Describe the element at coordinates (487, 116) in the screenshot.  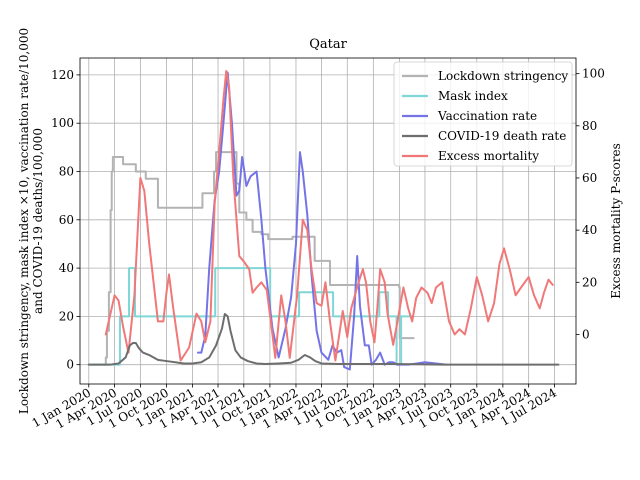
I see `legend-label: Vaccination rate` at that location.